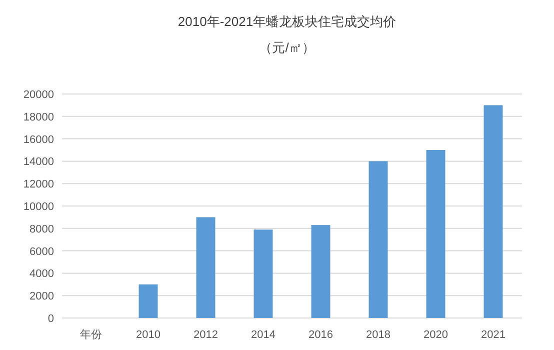 The height and width of the screenshot is (350, 554). I want to click on y-tick-label: 14000, so click(38, 162).